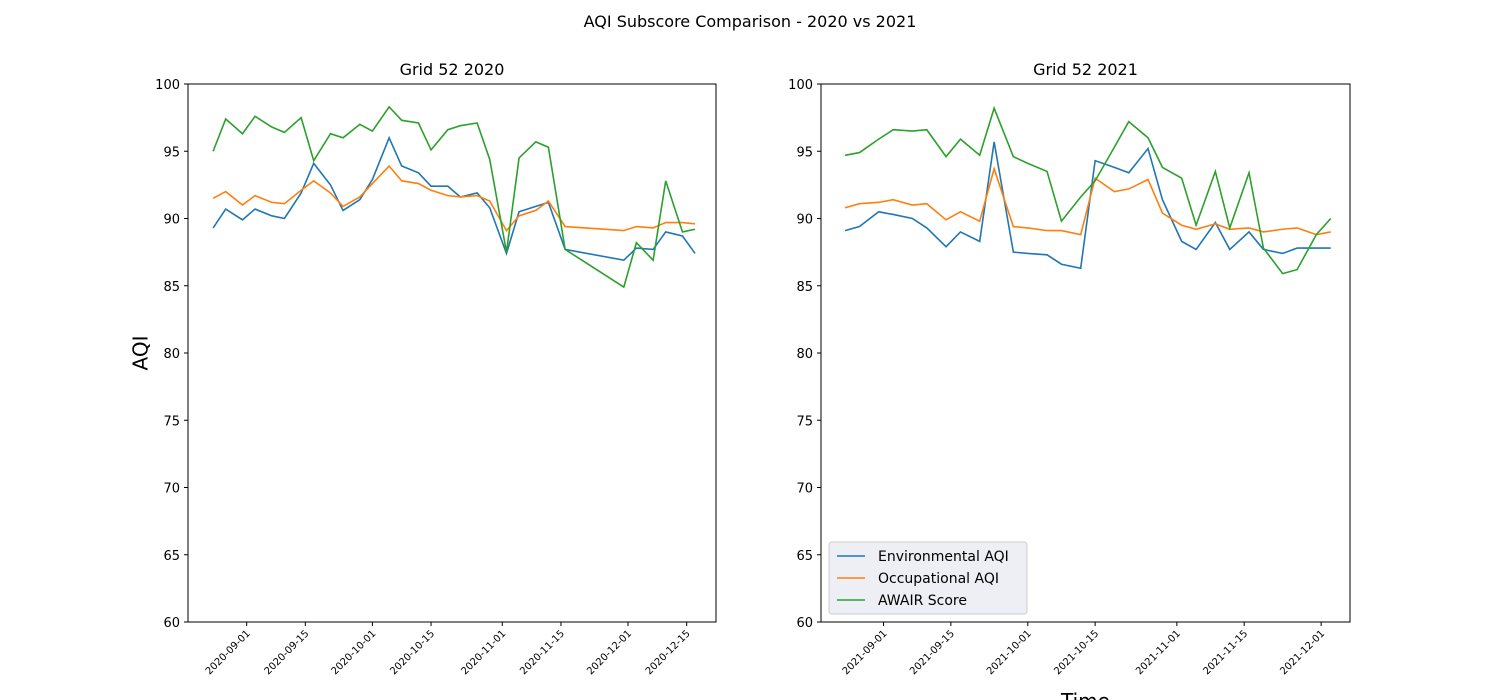 Image resolution: width=1500 pixels, height=700 pixels. What do you see at coordinates (922, 601) in the screenshot?
I see `legend-label: AWAIR Score` at bounding box center [922, 601].